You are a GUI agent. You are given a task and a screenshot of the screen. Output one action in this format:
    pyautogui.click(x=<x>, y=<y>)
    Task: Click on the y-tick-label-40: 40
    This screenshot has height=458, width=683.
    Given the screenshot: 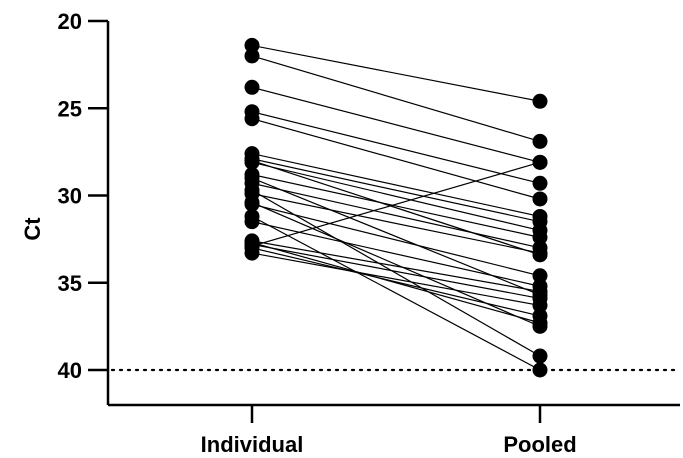 What is the action you would take?
    pyautogui.click(x=70, y=370)
    